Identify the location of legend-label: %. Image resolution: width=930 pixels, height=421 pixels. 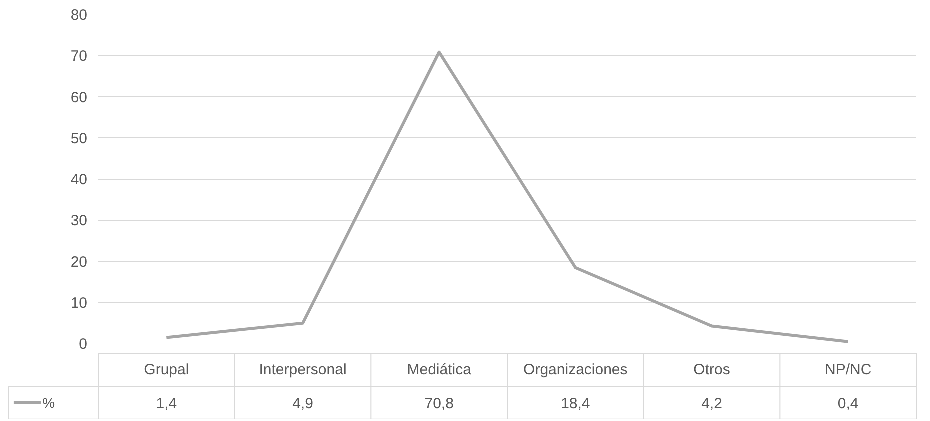
(49, 403).